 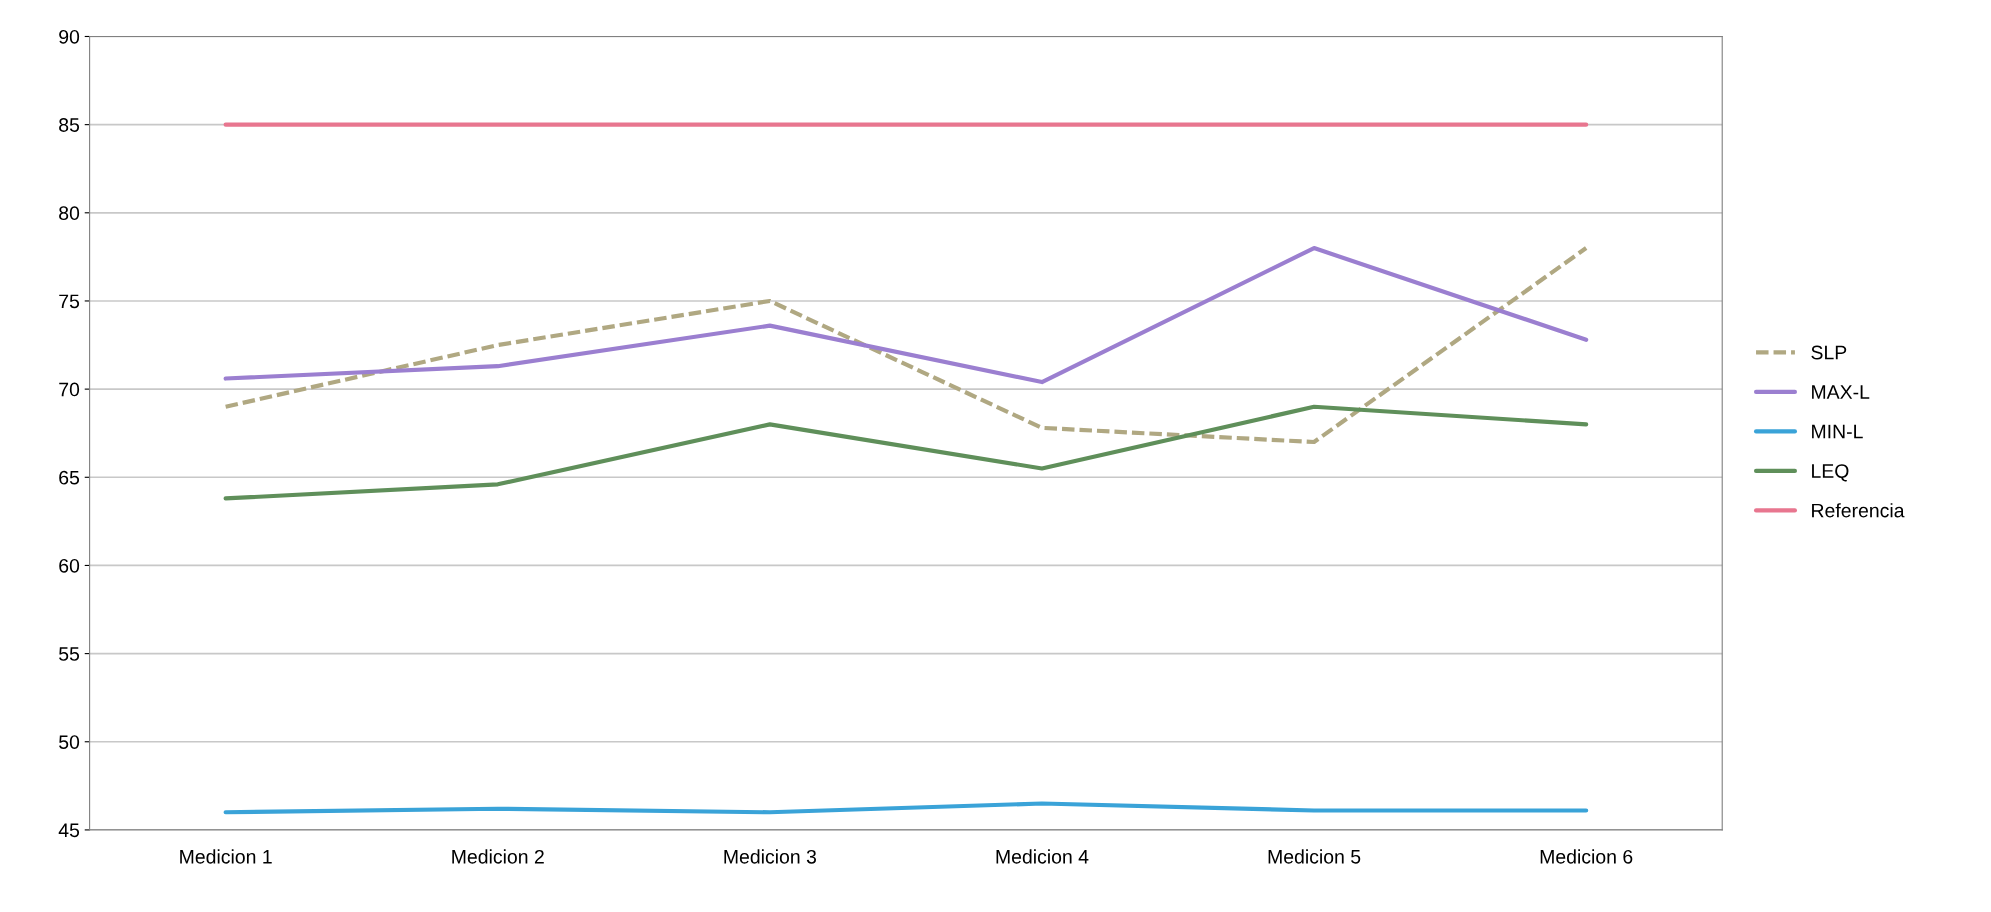 I want to click on y-tick-label: 85, so click(x=69, y=125).